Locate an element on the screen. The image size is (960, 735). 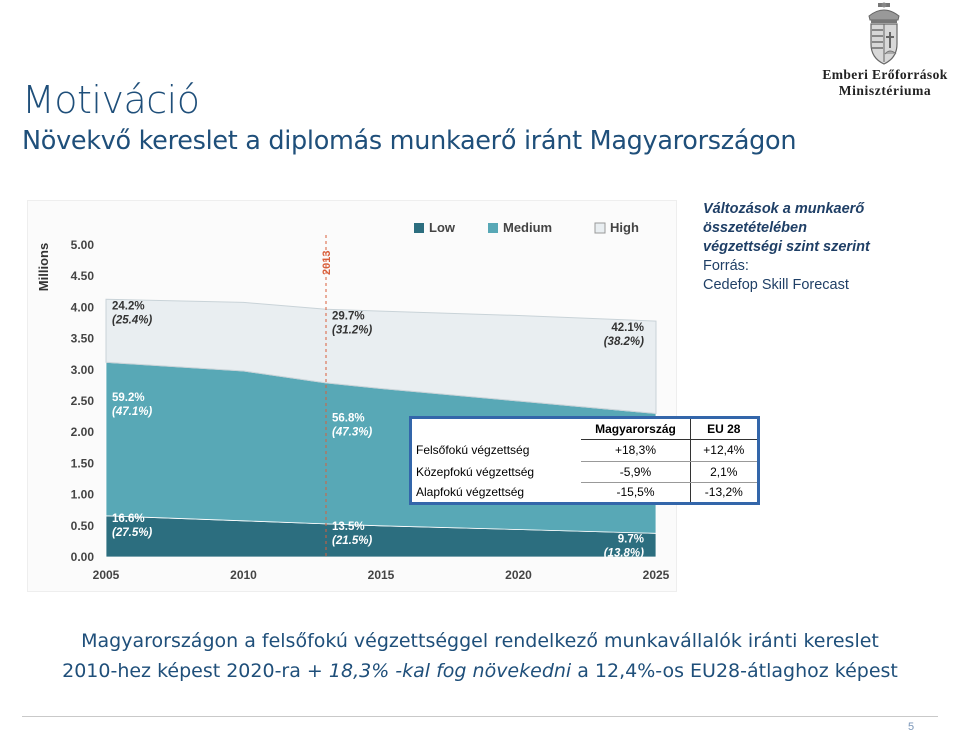
table-header-hungary: Magyarország is located at coordinates (636, 429).